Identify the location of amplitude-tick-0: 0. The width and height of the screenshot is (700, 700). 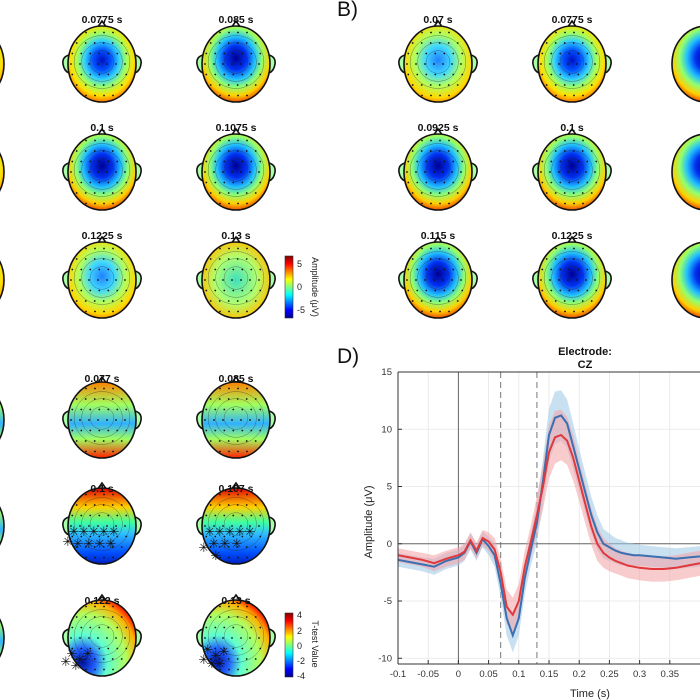
(299, 287).